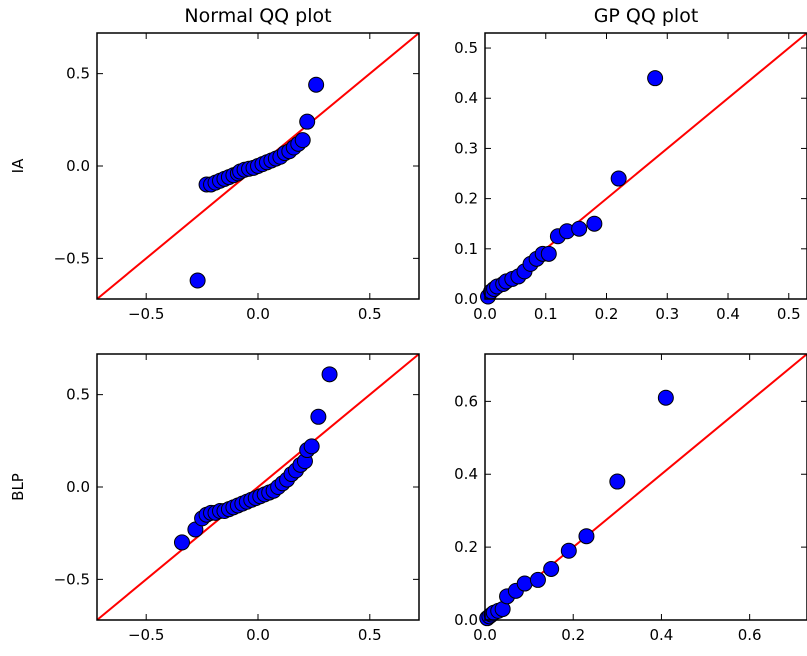 The width and height of the screenshot is (807, 656). Describe the element at coordinates (646, 16) in the screenshot. I see `column-title-gp: GP QQ plot` at that location.